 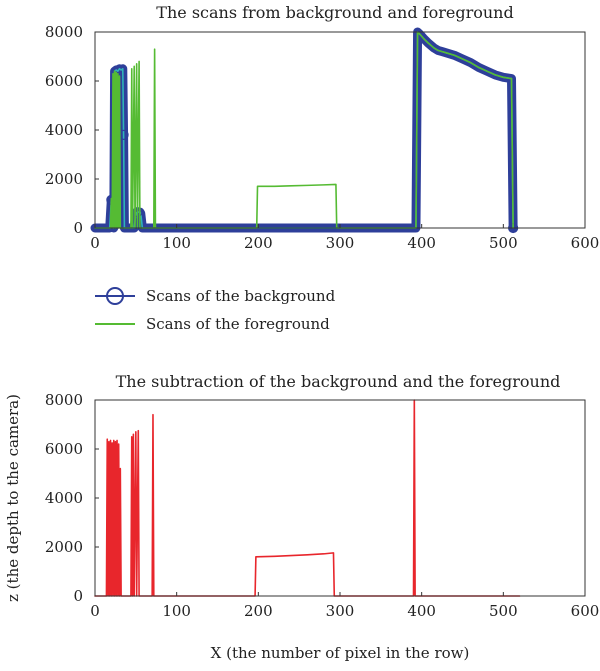 What do you see at coordinates (115, 296) in the screenshot?
I see `legend-background-marker` at bounding box center [115, 296].